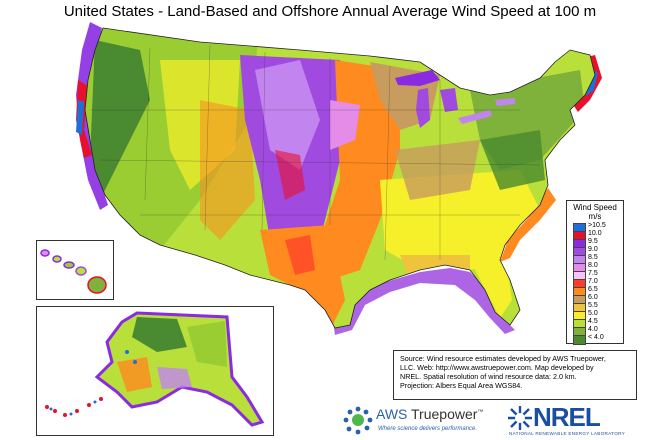 The height and width of the screenshot is (440, 660). I want to click on hawaii-inset, so click(75, 270).